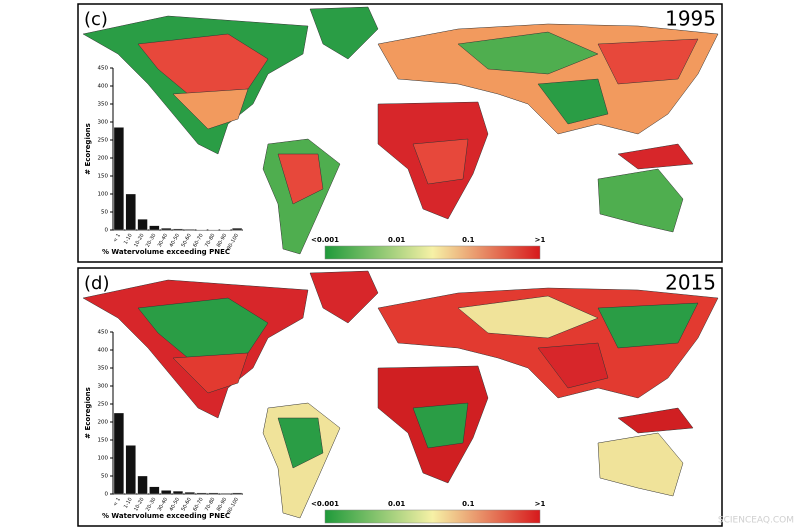 The width and height of the screenshot is (800, 530). I want to click on year-label: 1995, so click(690, 19).